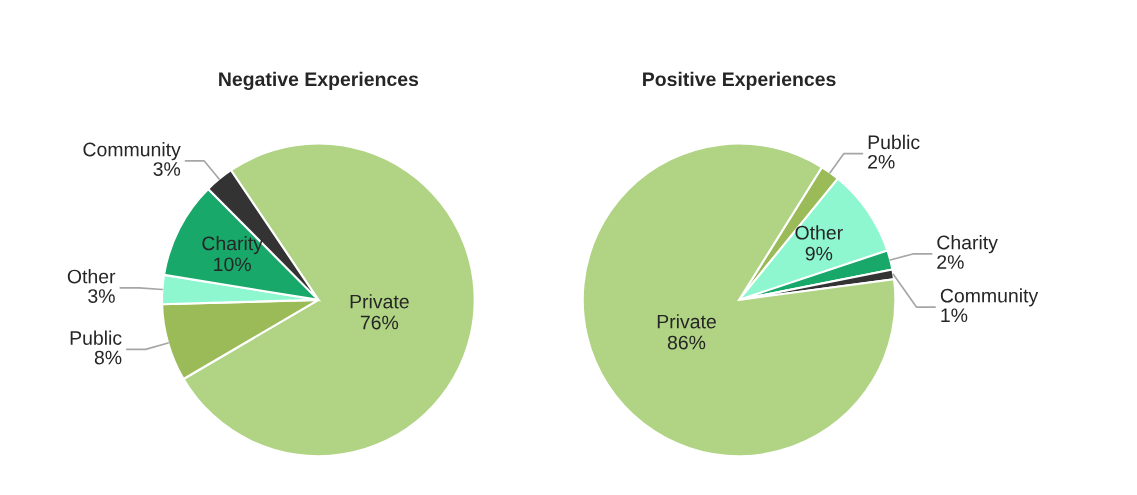  Describe the element at coordinates (686, 342) in the screenshot. I see `data-label: 86%` at that location.